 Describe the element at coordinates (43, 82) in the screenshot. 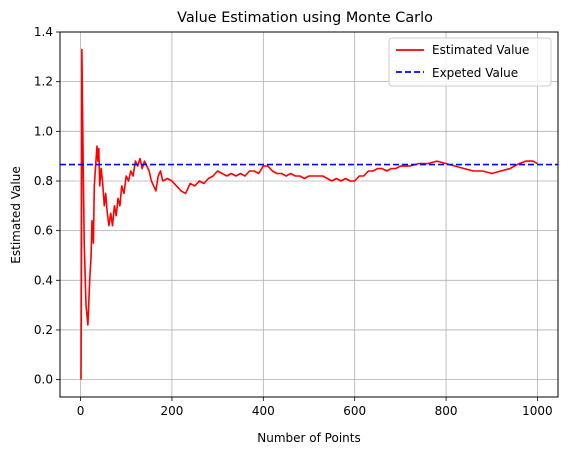

I see `y-tick-label: 1.2` at that location.